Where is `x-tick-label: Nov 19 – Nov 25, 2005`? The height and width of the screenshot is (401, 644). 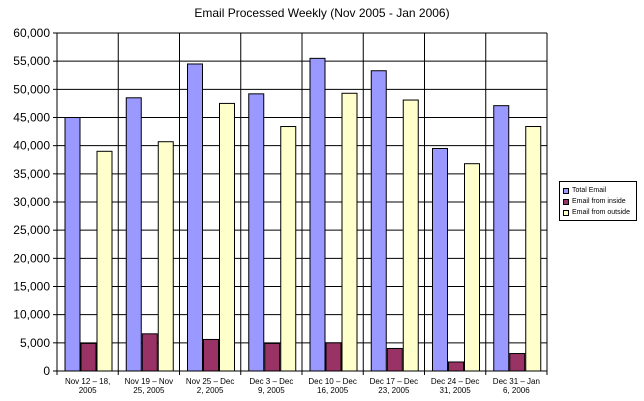
x-tick-label: Nov 19 – Nov 25, 2005 is located at coordinates (149, 386).